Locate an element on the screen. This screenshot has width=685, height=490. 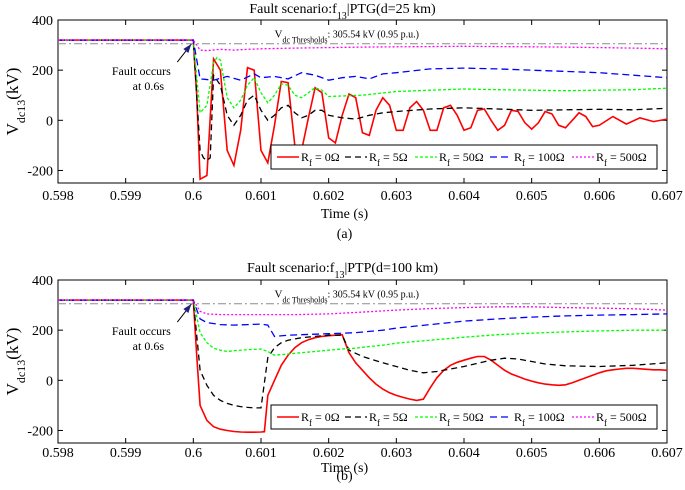
panel-label: (b) is located at coordinates (344, 476).